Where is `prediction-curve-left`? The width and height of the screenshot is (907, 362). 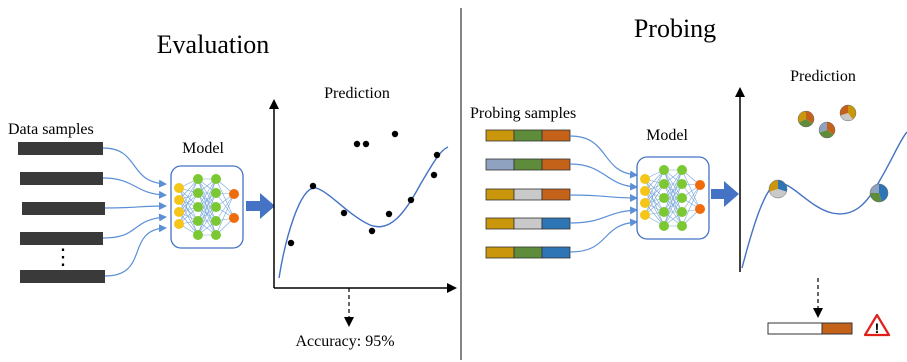
prediction-curve-left is located at coordinates (363, 212).